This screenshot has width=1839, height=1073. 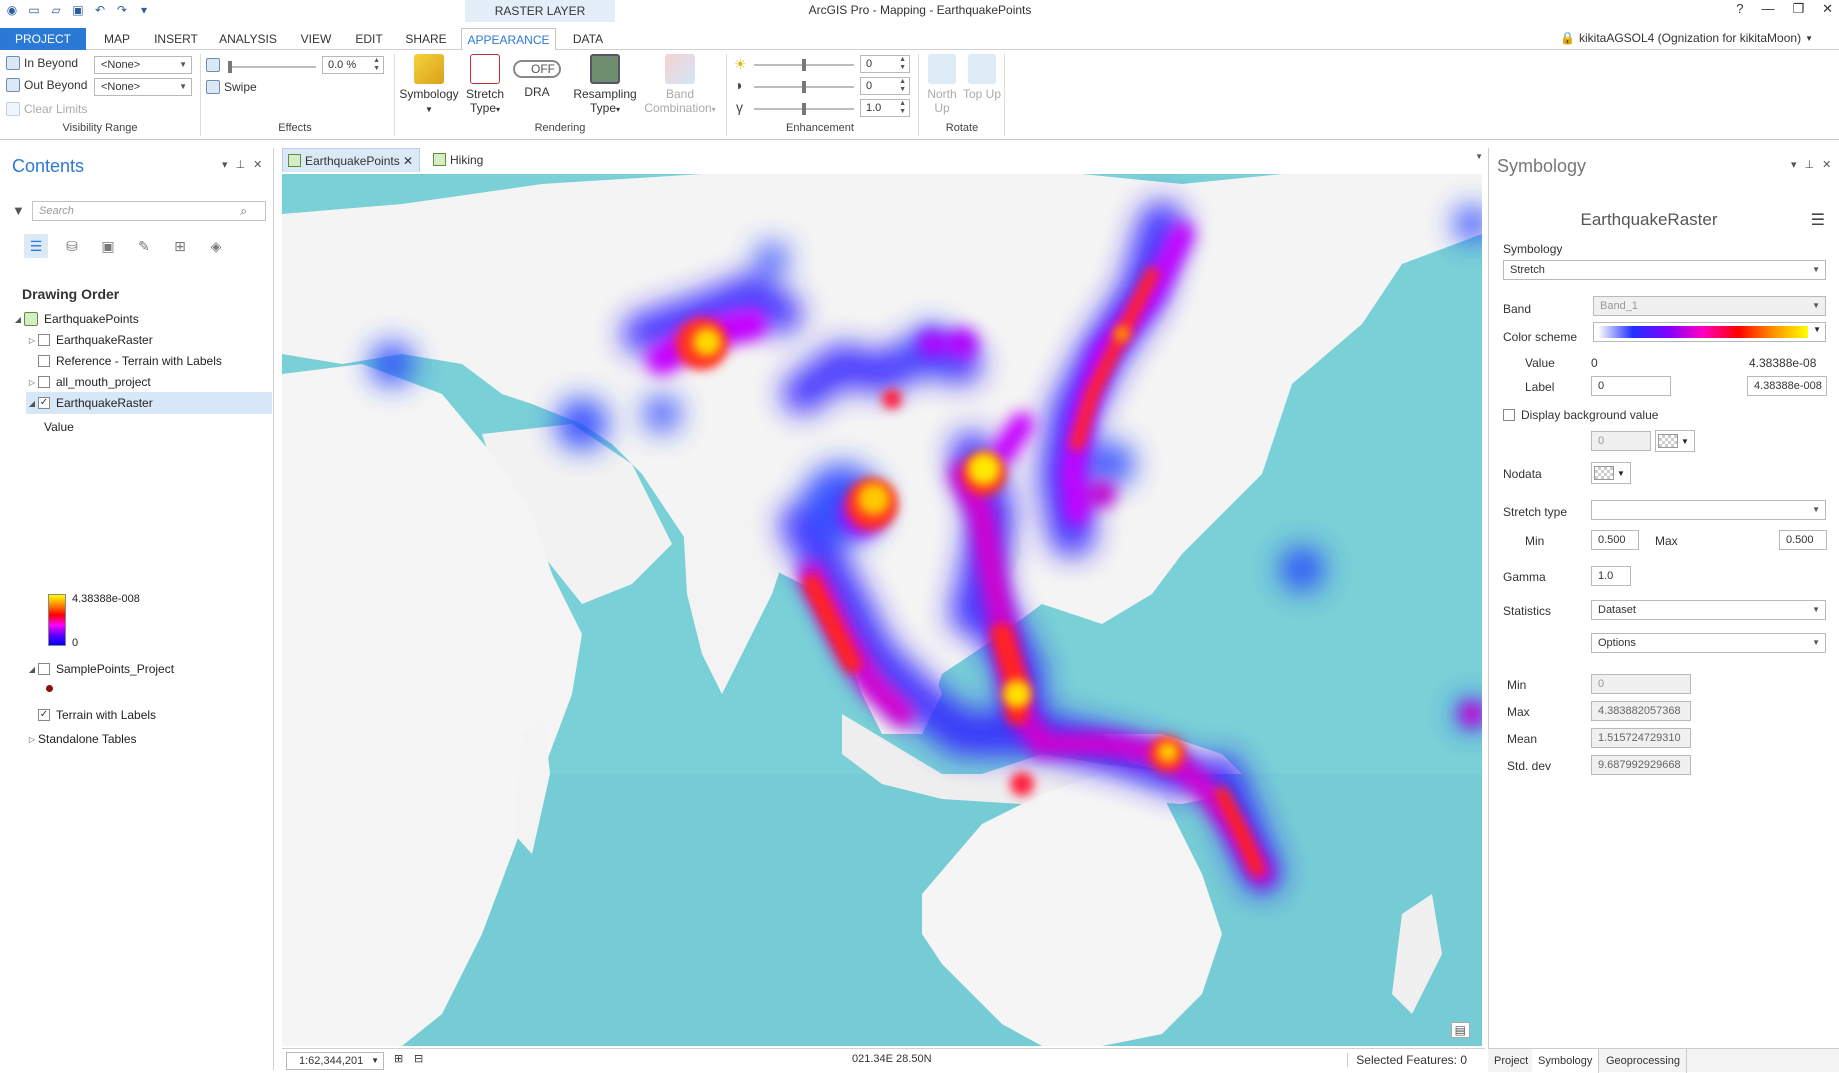 What do you see at coordinates (1580, 415) in the screenshot?
I see `display-background-row: Display background value` at bounding box center [1580, 415].